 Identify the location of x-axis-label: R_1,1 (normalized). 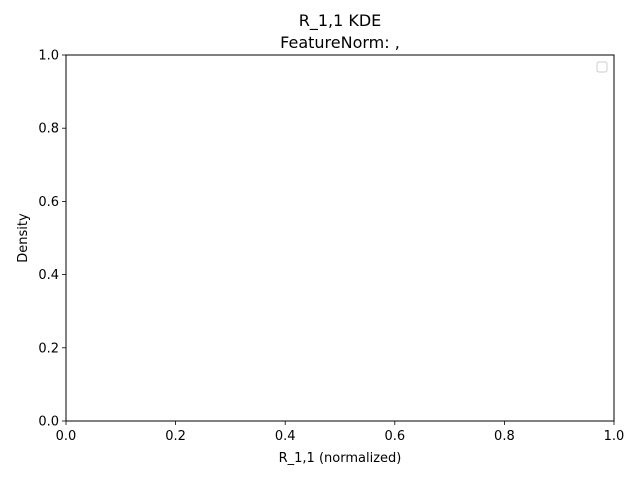
(340, 458).